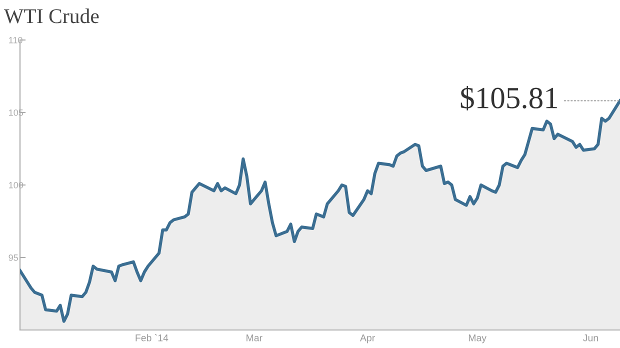  What do you see at coordinates (13, 257) in the screenshot?
I see `y-tick-label: 95` at bounding box center [13, 257].